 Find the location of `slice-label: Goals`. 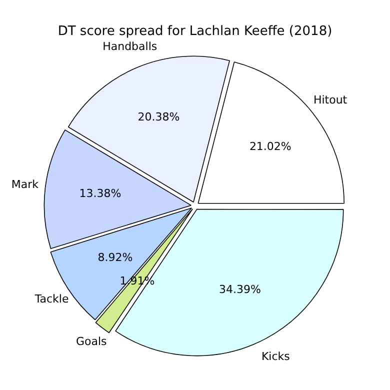

slice-label: Goals is located at coordinates (91, 341).